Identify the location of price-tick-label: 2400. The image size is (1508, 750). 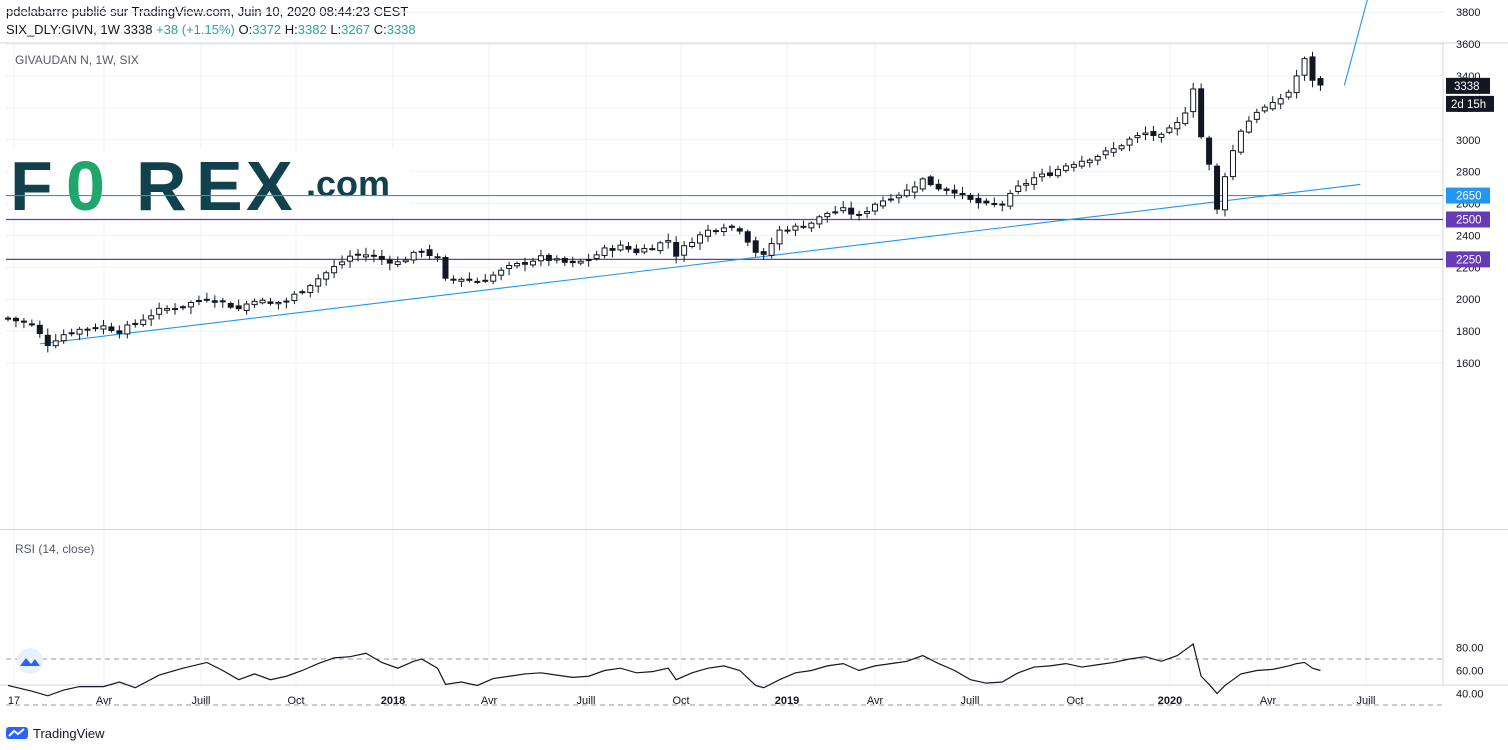
(1468, 236).